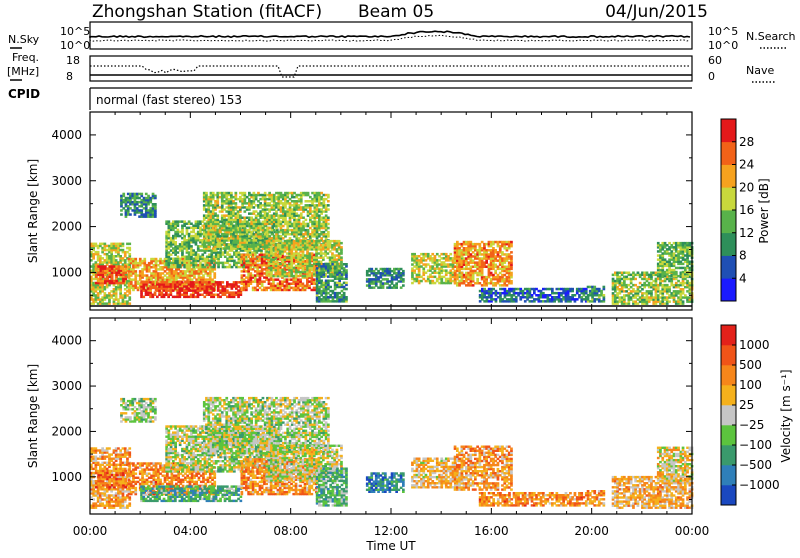  Describe the element at coordinates (111, 274) in the screenshot. I see `scatter-patch` at that location.